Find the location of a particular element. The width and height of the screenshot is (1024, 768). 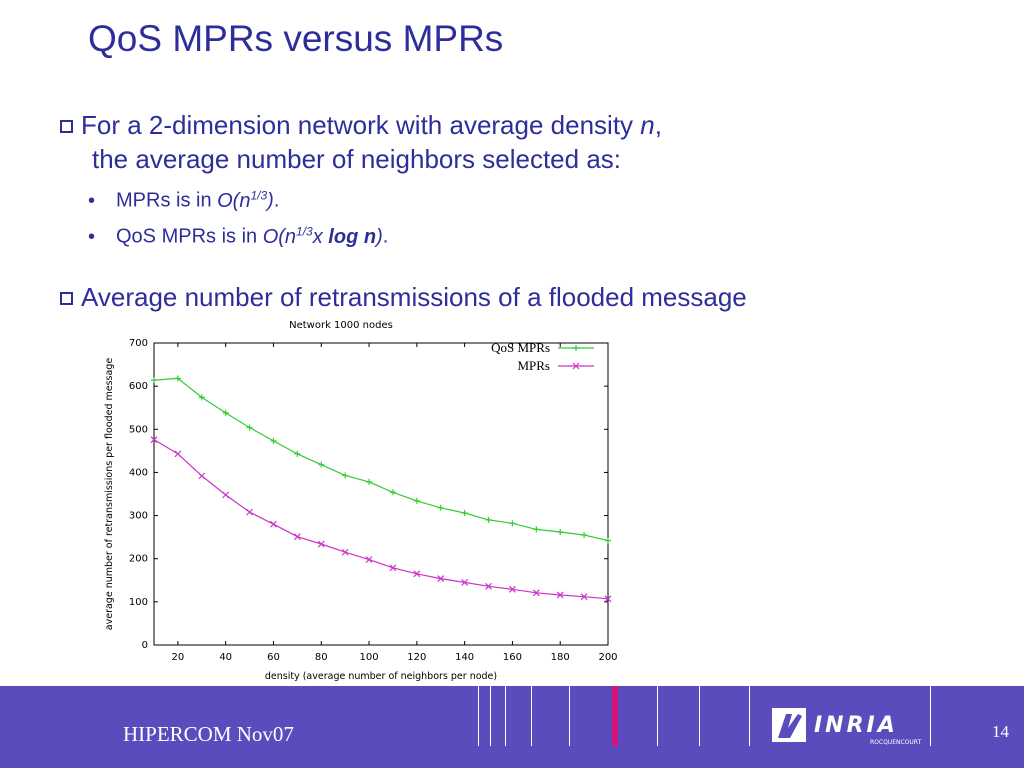

page-number: 14 is located at coordinates (1000, 731).